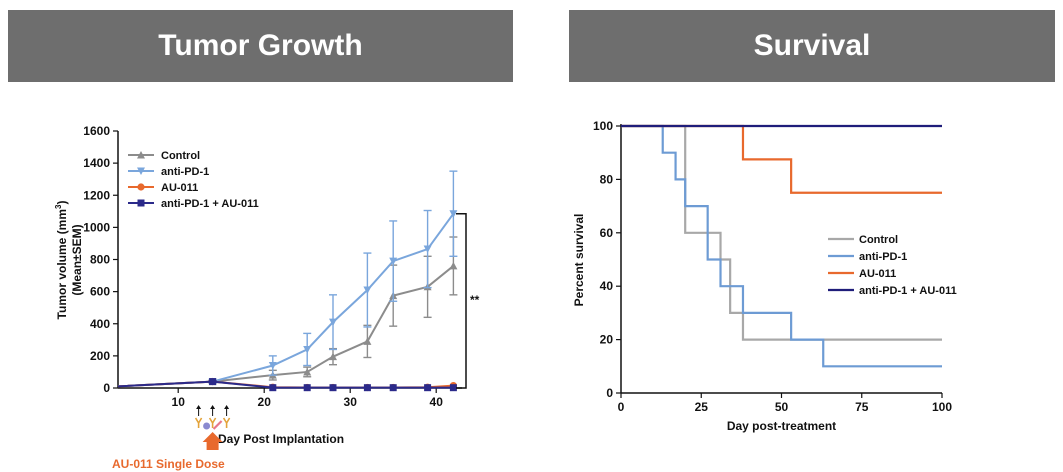 This screenshot has width=1063, height=472. I want to click on tg-x-tick-label: 30, so click(351, 402).